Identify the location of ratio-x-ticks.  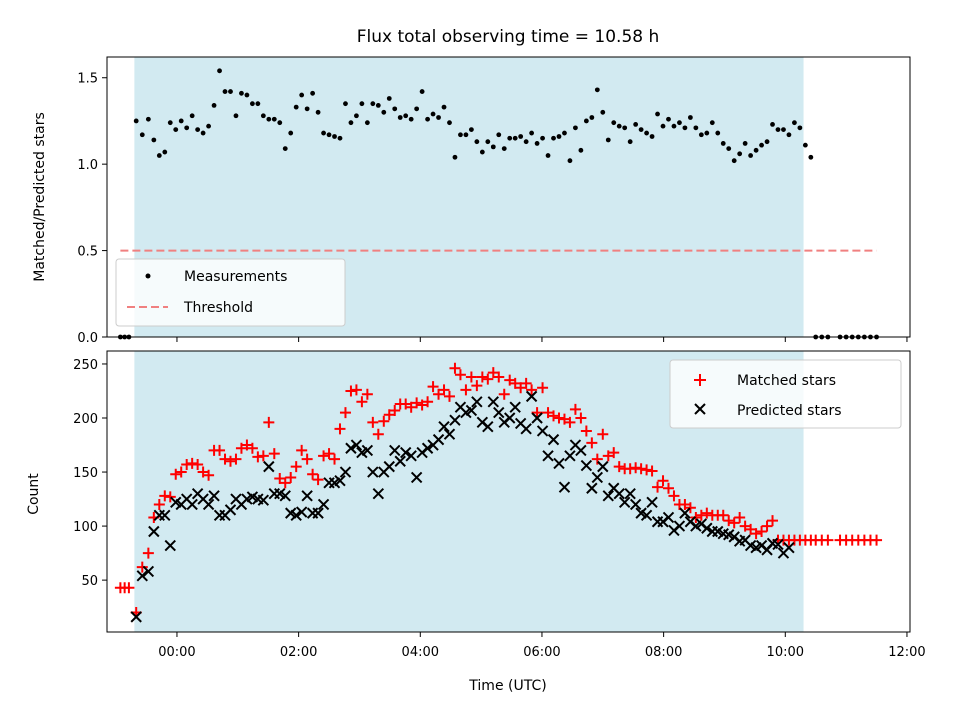
(542, 339).